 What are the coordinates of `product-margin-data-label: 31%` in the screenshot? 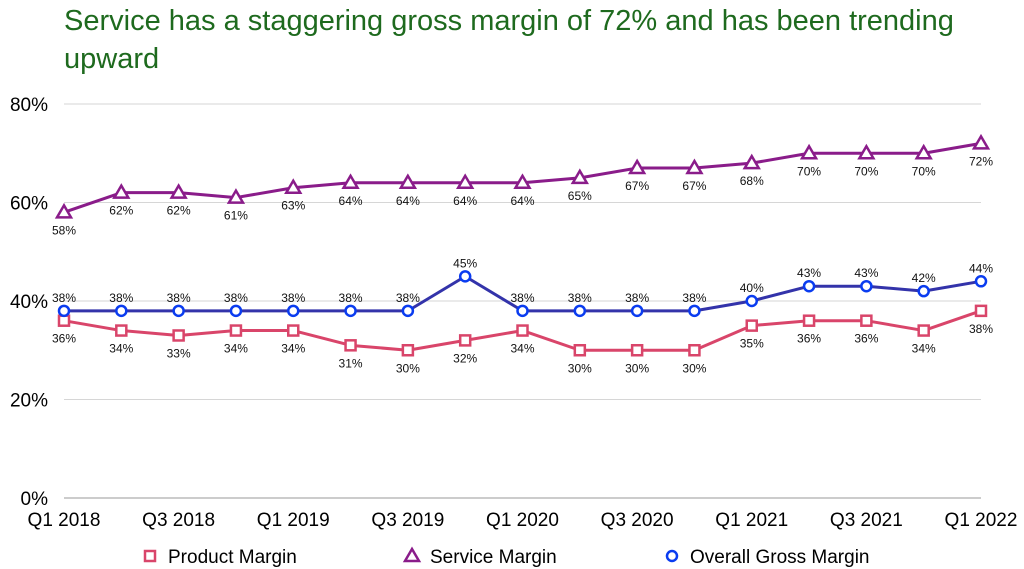 It's located at (351, 363).